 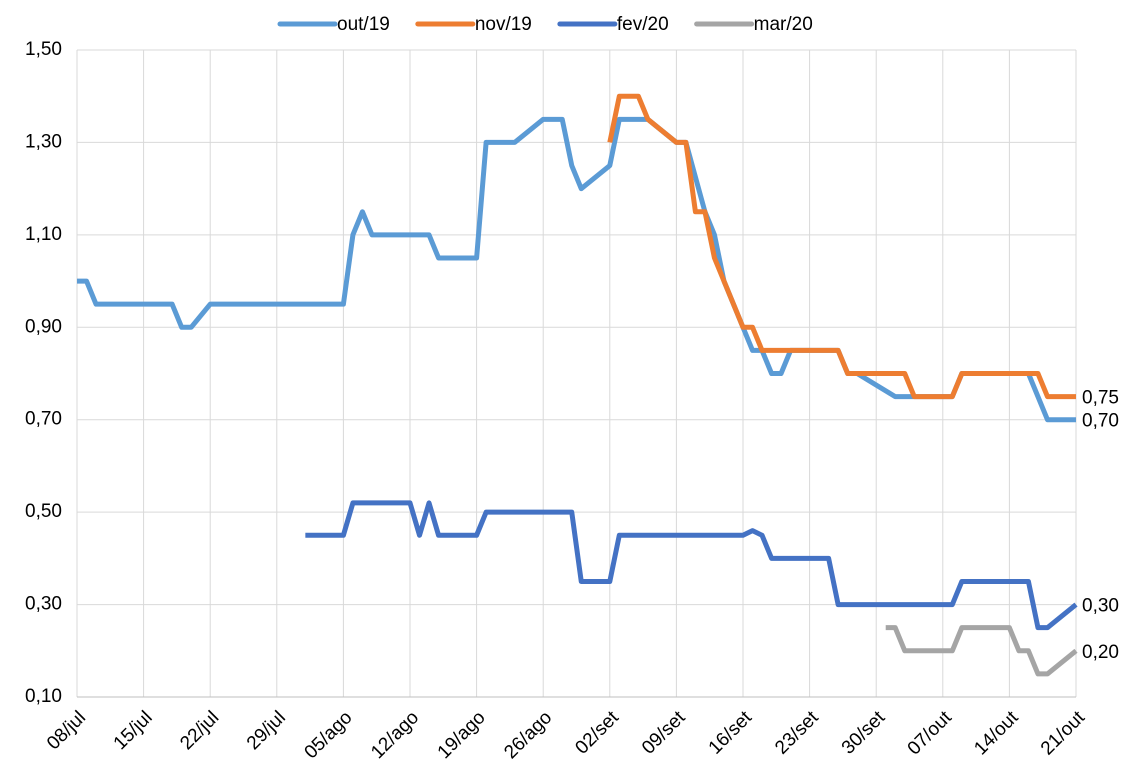 I want to click on legend-label: fev/20, so click(x=643, y=24).